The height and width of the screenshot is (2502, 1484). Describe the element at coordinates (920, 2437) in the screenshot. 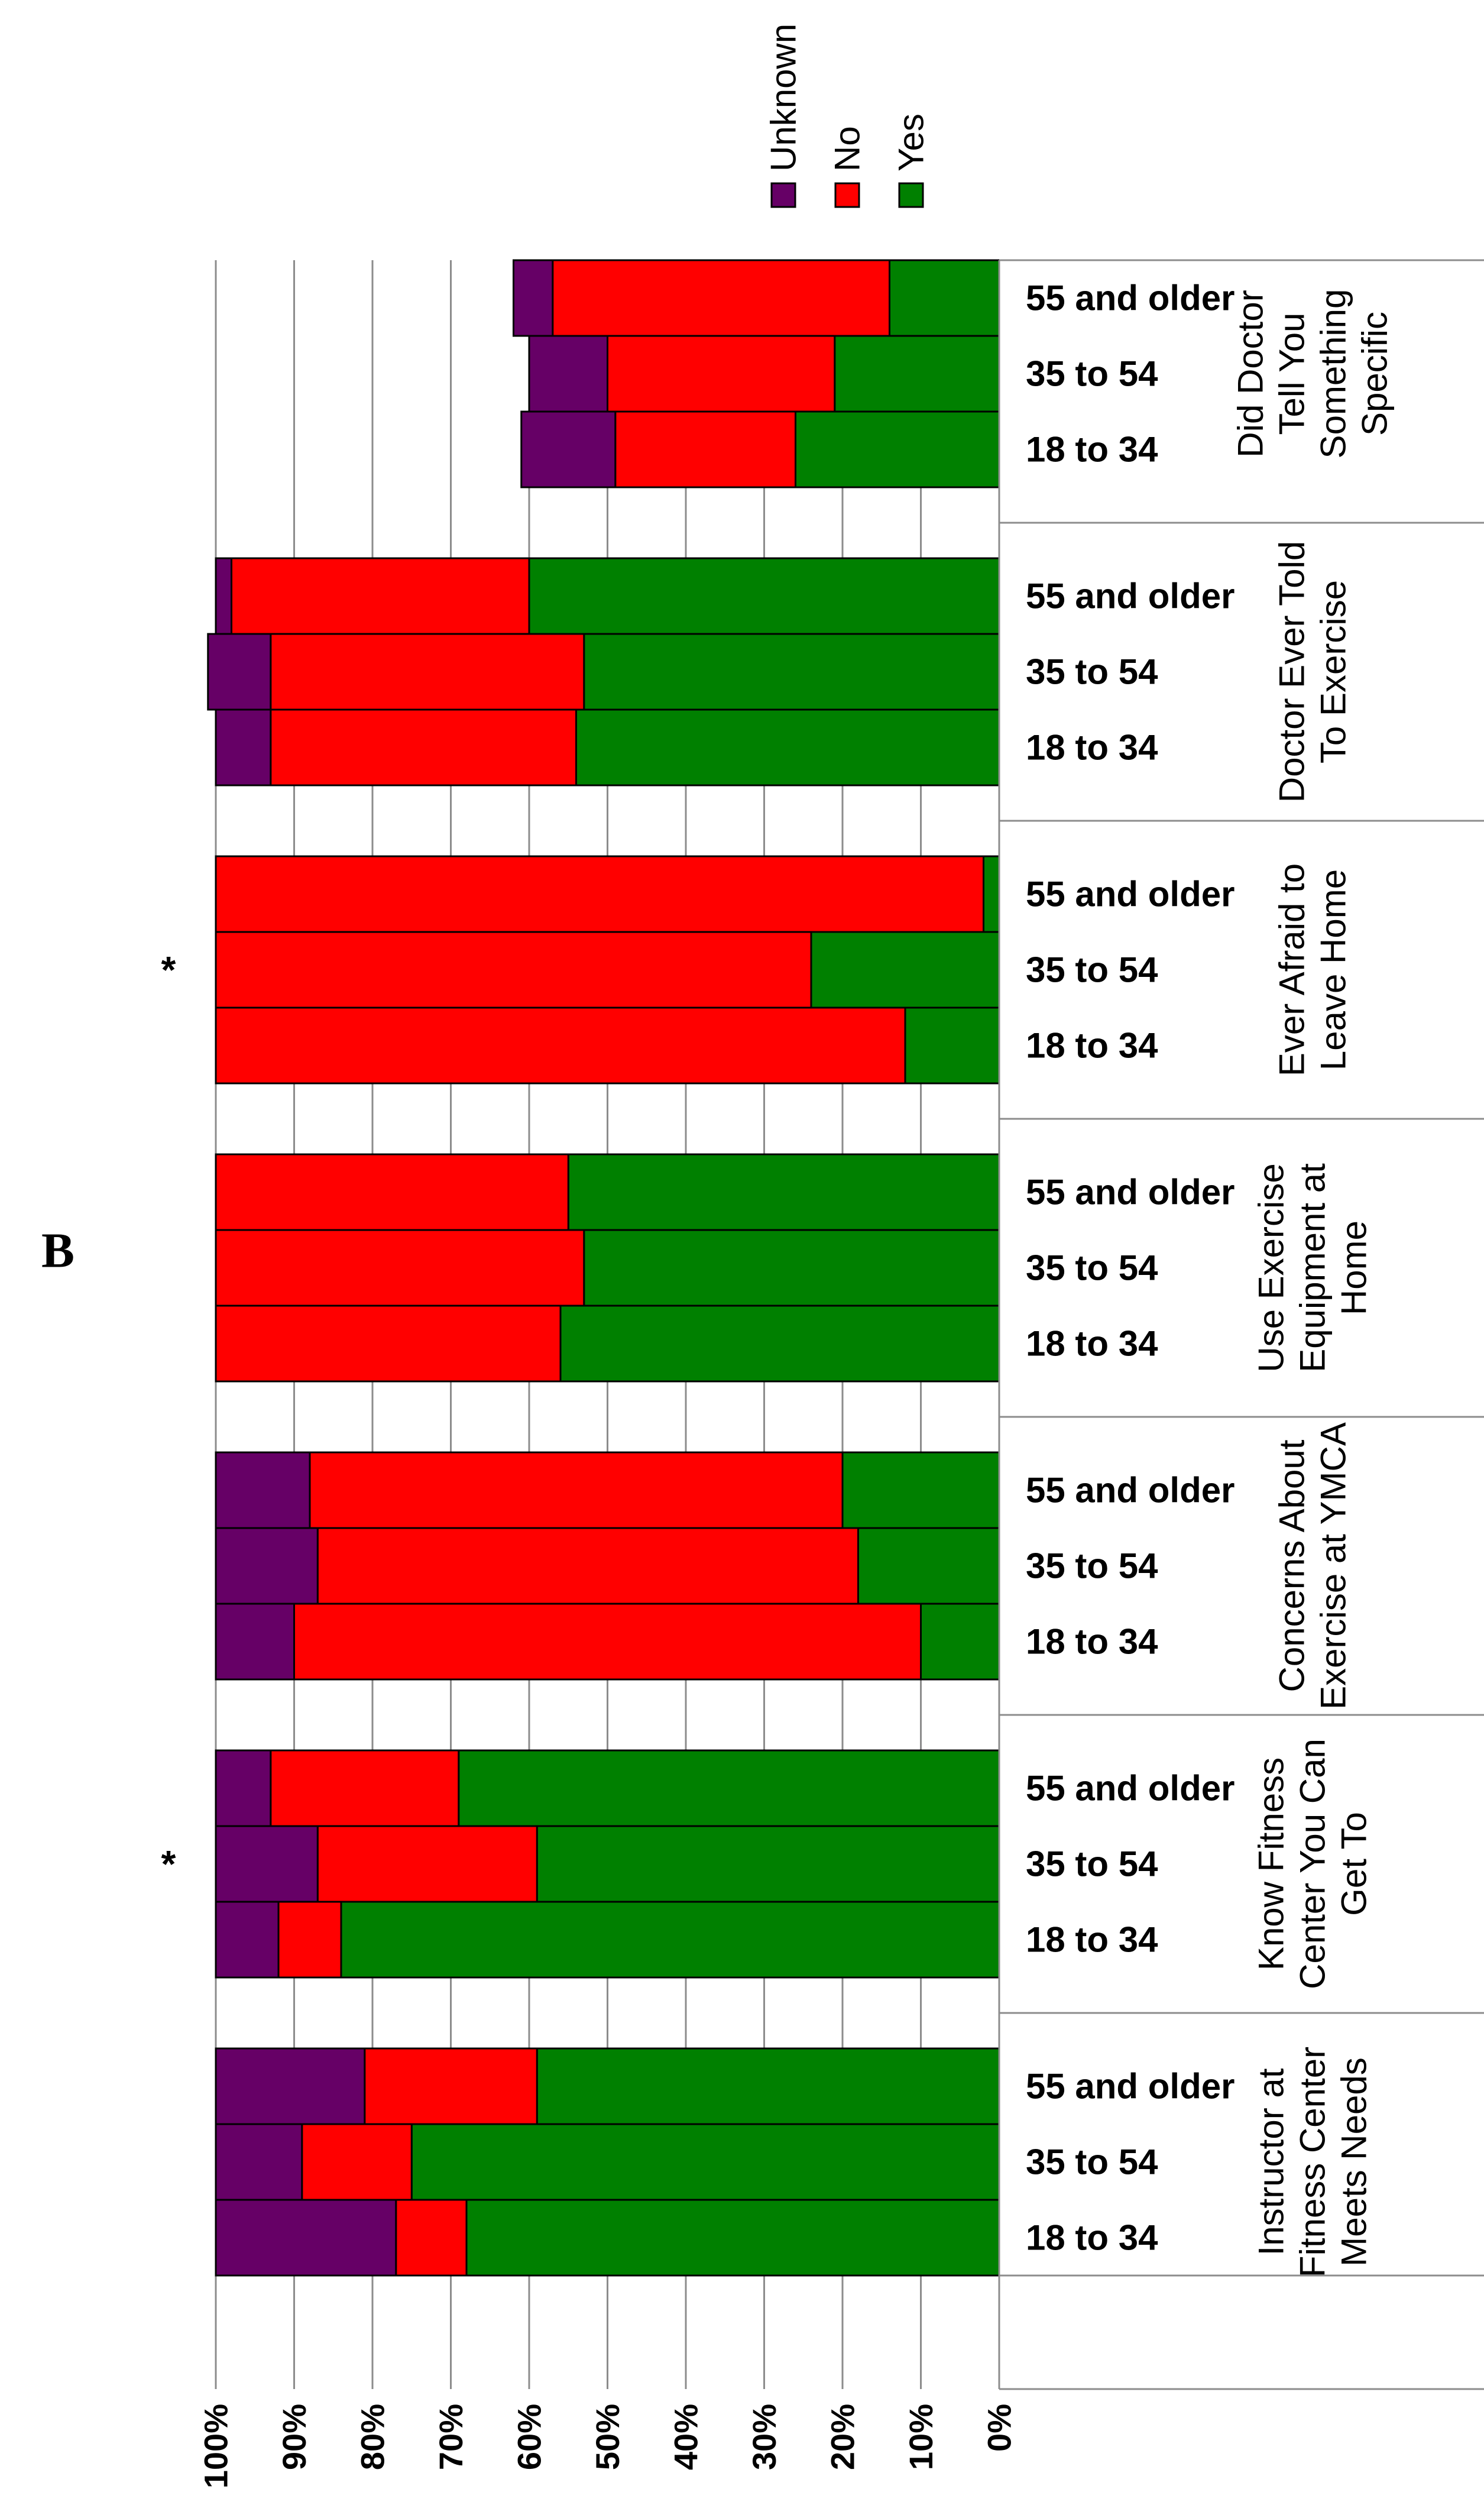

I see `tick-label: 10%` at that location.